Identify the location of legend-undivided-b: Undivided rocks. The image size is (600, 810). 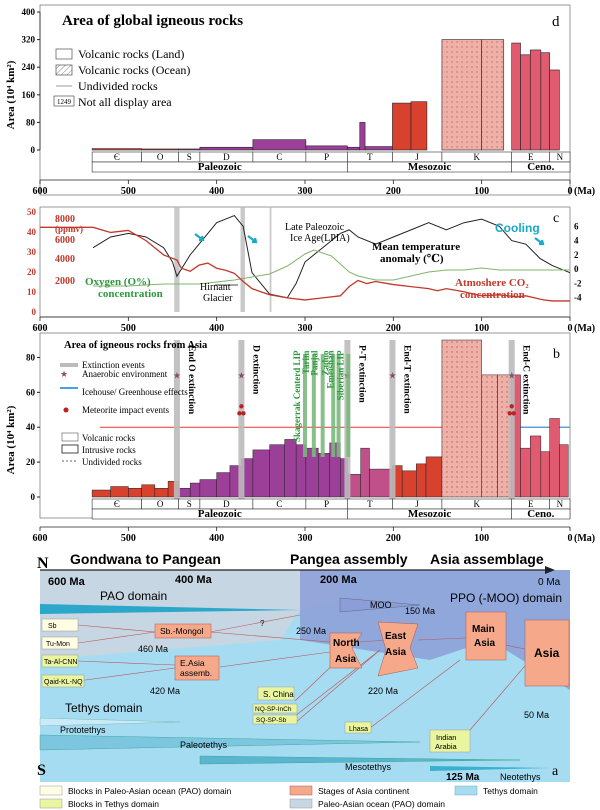
(112, 462).